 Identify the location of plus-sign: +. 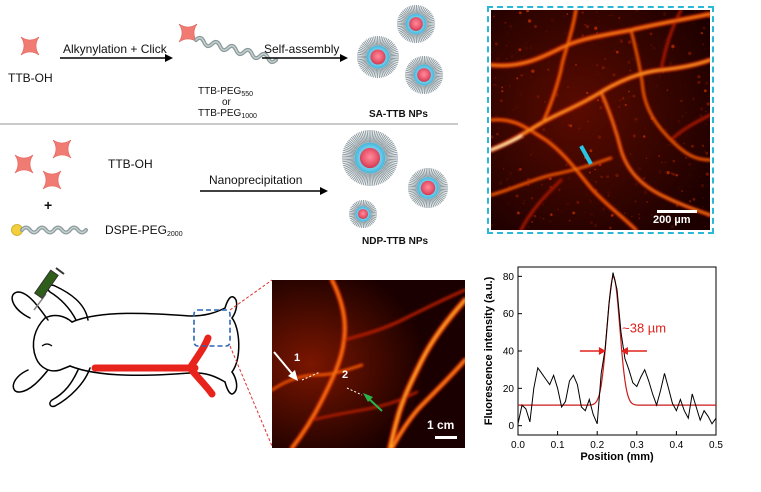
(48, 205).